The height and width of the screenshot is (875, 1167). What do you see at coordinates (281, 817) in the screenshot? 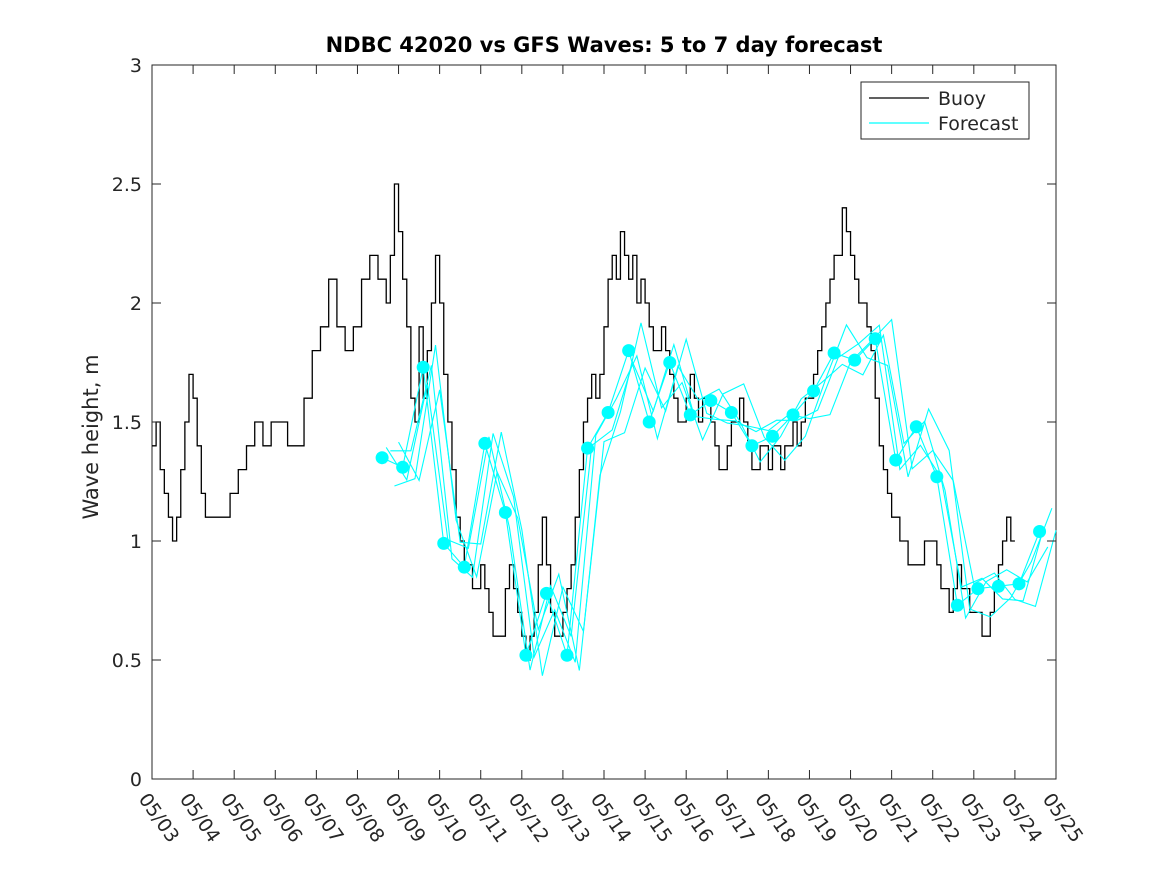
I see `x-tick-label: 05/06` at bounding box center [281, 817].